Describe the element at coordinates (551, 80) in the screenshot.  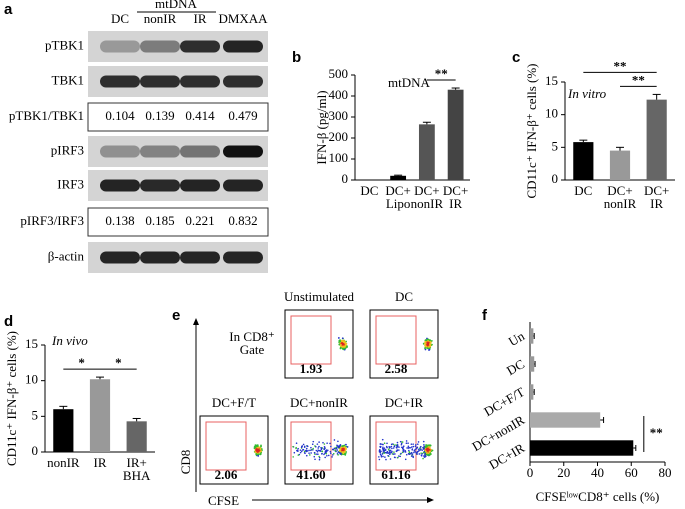
I see `y-tick-label: 15` at that location.